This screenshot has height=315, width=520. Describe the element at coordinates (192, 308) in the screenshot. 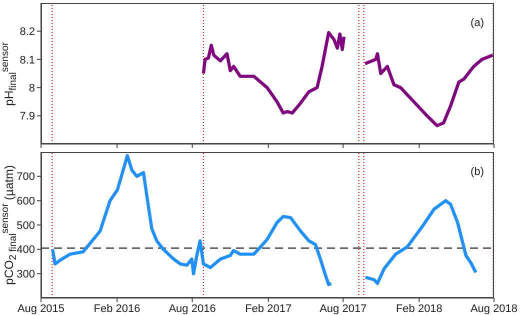

I see `x-tick-label: Aug 2016` at that location.